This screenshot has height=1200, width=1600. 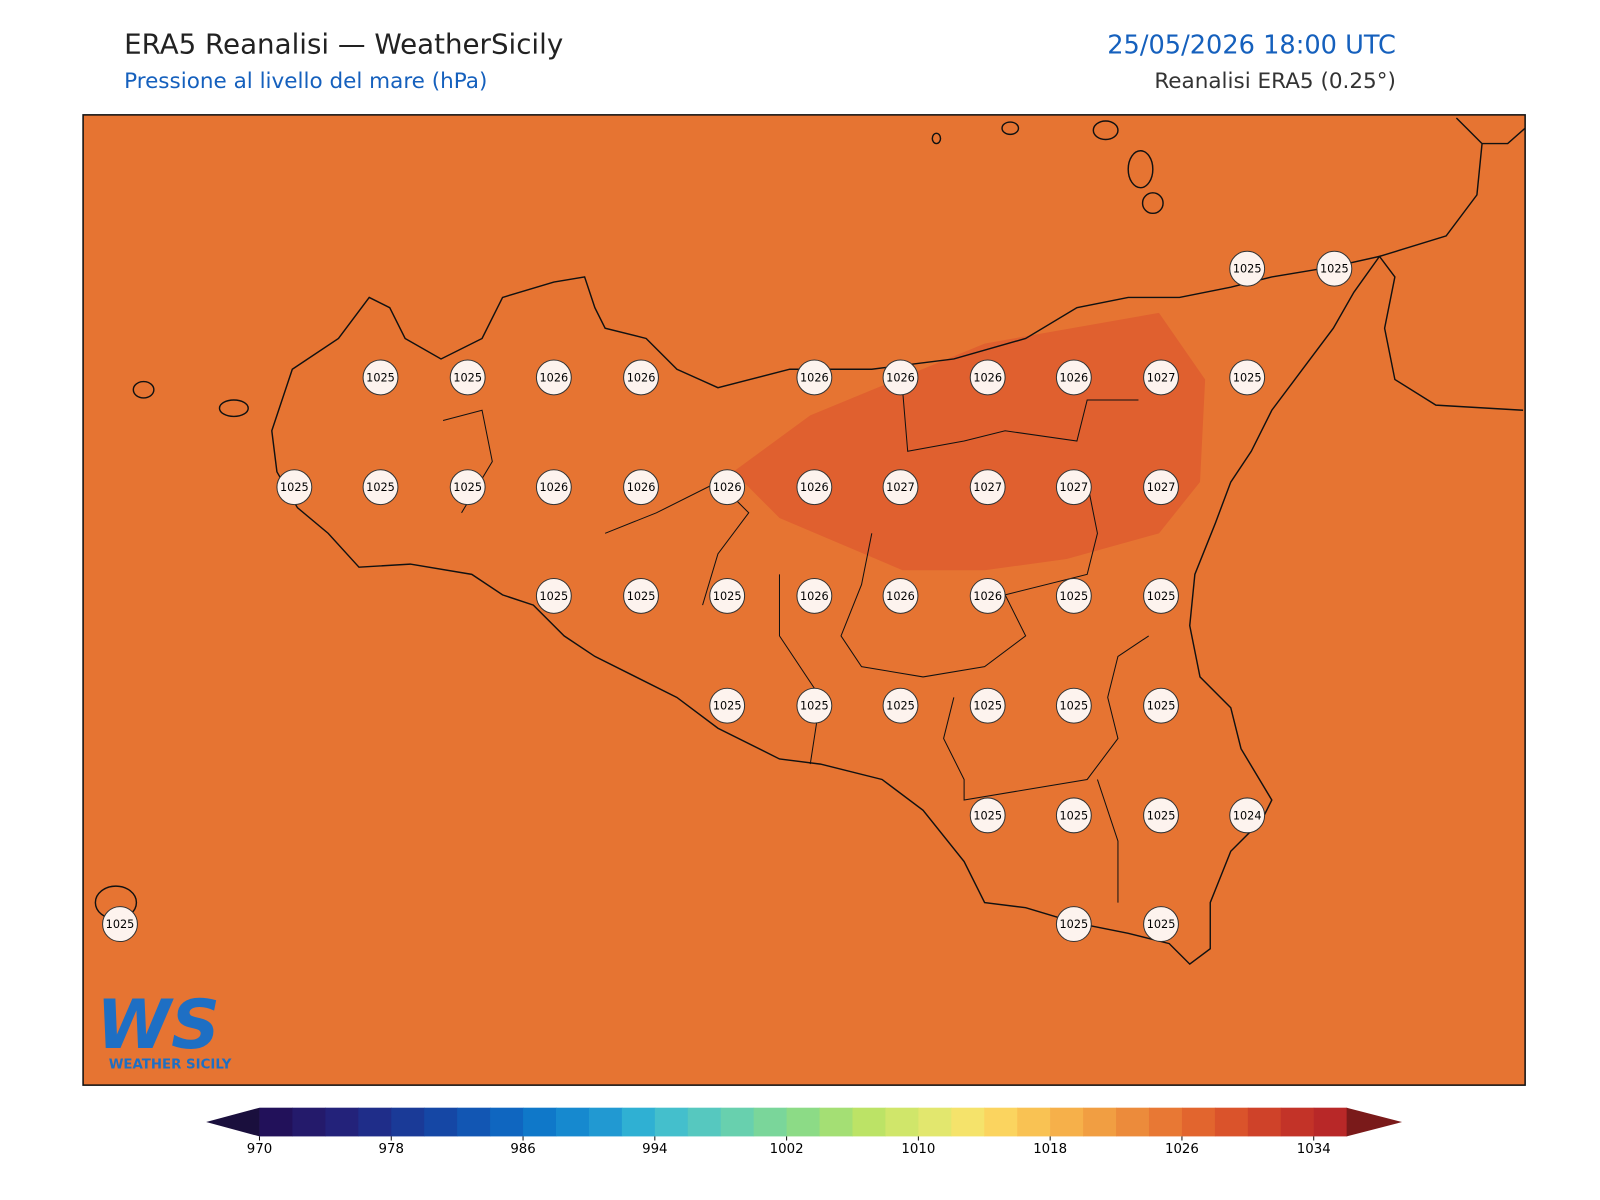 I want to click on colorbar-tick-label: 978, so click(x=391, y=1149).